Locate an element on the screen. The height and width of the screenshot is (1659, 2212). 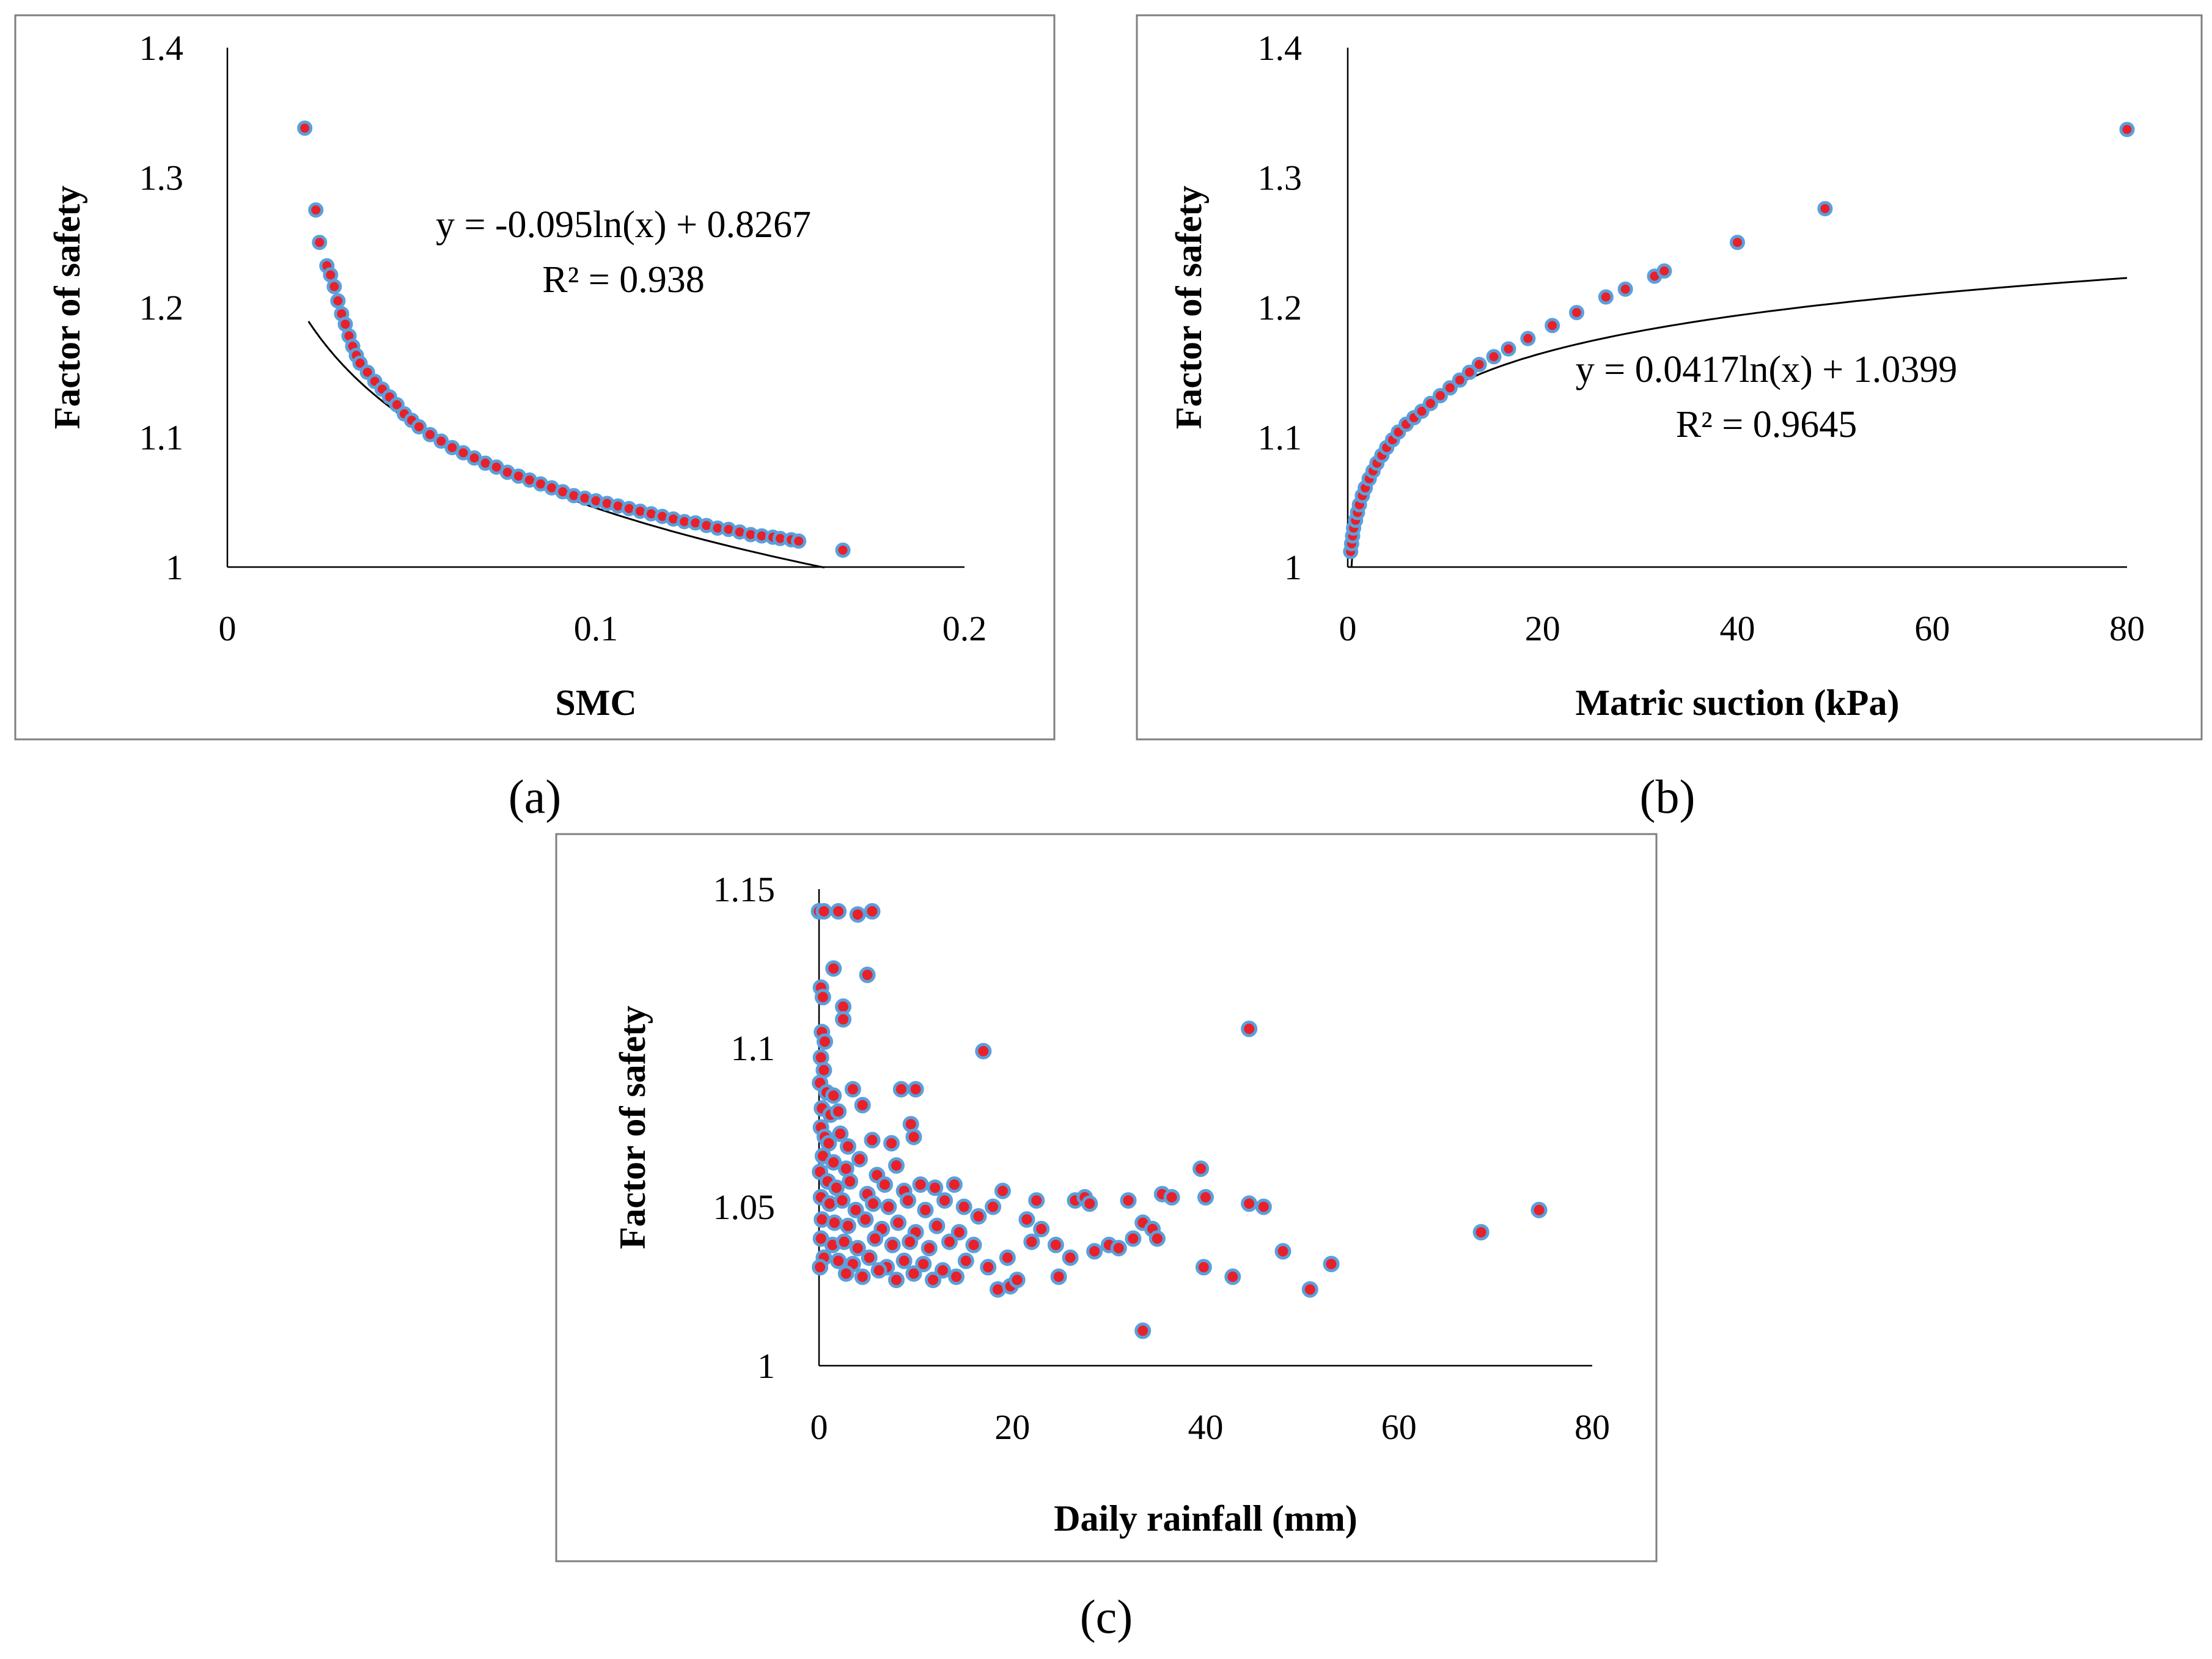
x-tick-label: 80 is located at coordinates (2127, 628).